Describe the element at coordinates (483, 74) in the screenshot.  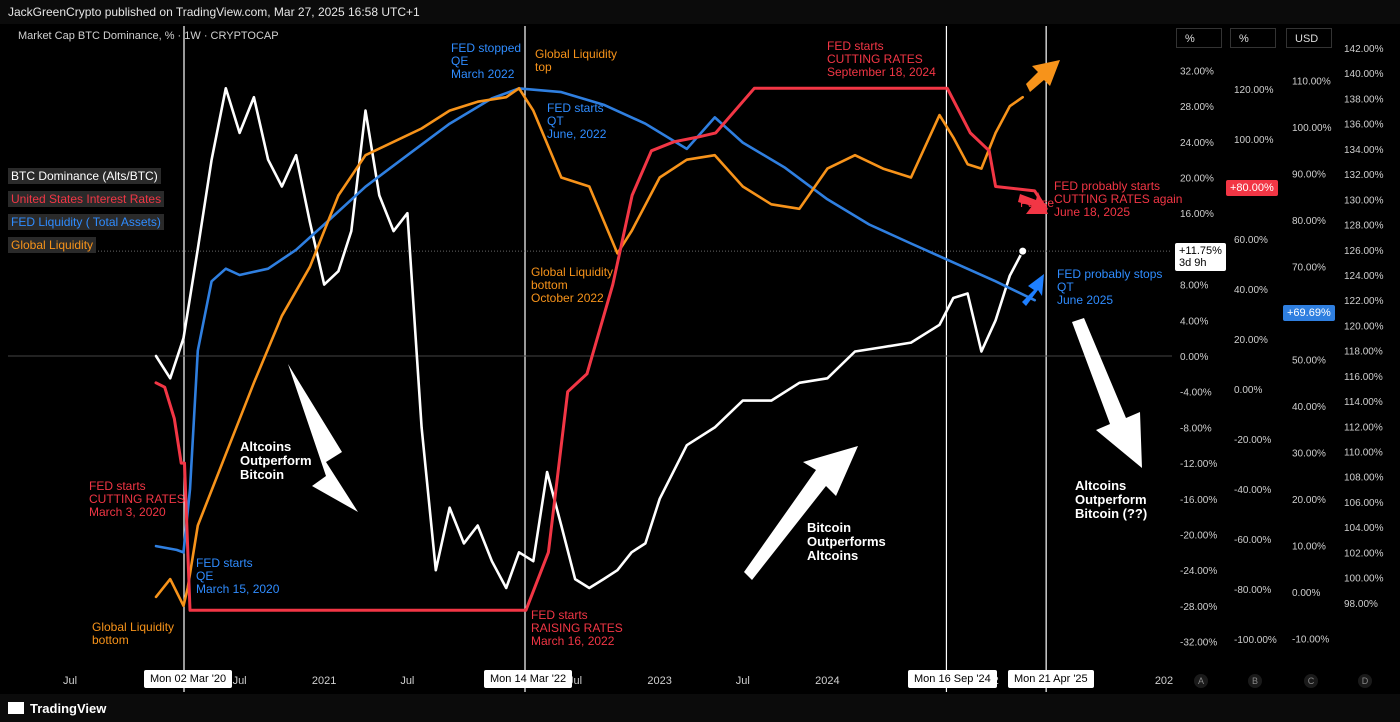
I see `annotation-text: March 2022` at that location.